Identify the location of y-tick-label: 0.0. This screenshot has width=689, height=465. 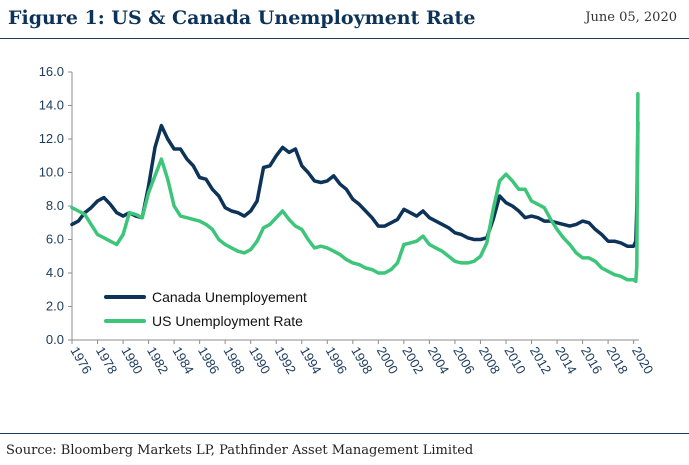
(55, 339).